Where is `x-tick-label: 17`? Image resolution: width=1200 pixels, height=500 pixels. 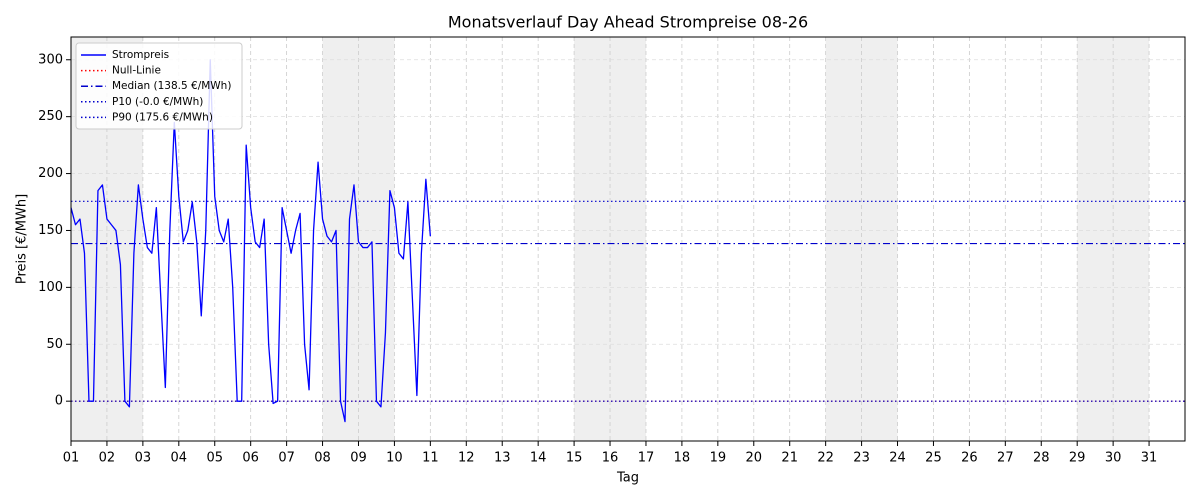
x-tick-label: 17 is located at coordinates (646, 458).